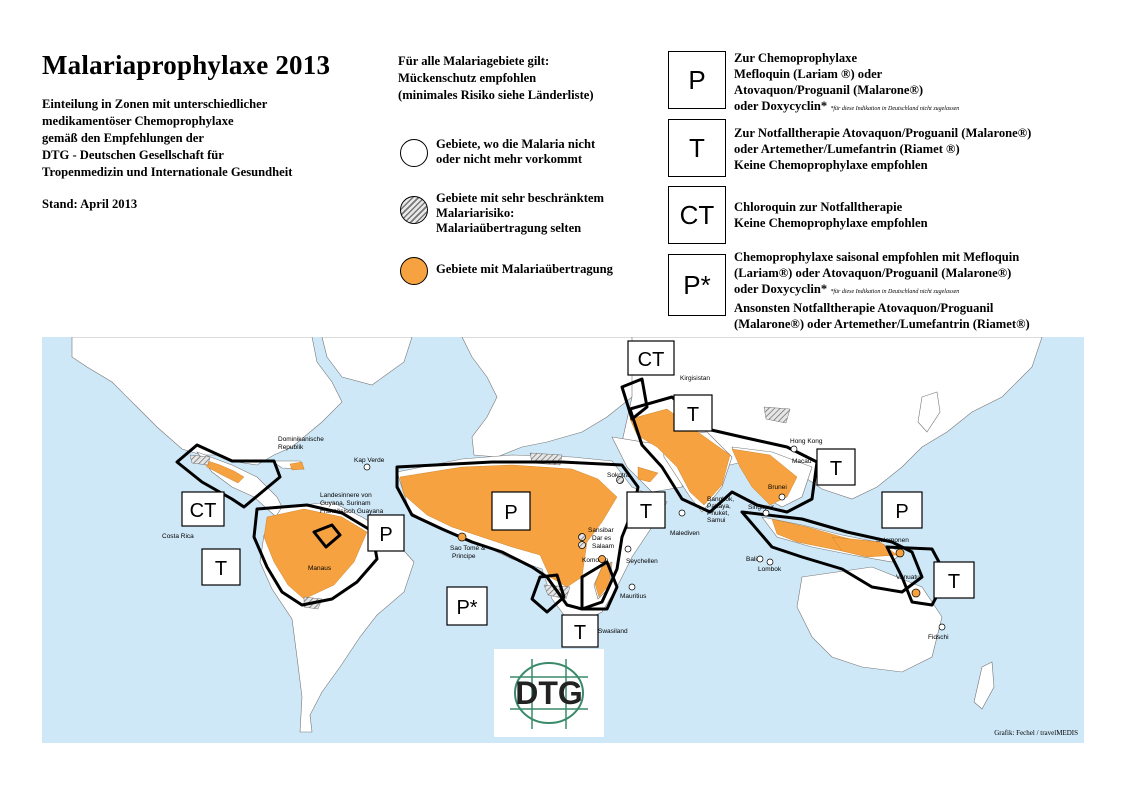 The image size is (1123, 794). Describe the element at coordinates (613, 631) in the screenshot. I see `label-swasiland: Swasiland` at that location.